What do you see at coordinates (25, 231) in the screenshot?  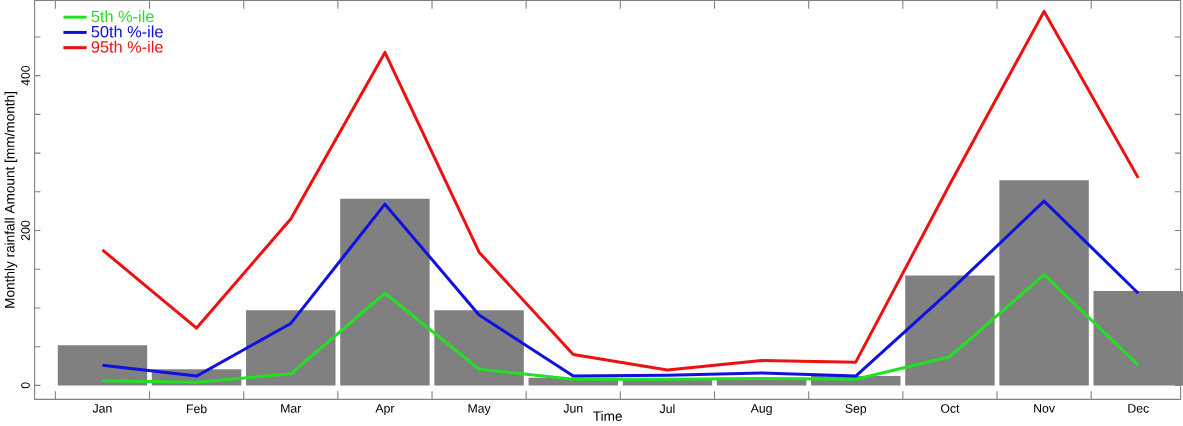 I see `y-tick-label: 200` at bounding box center [25, 231].